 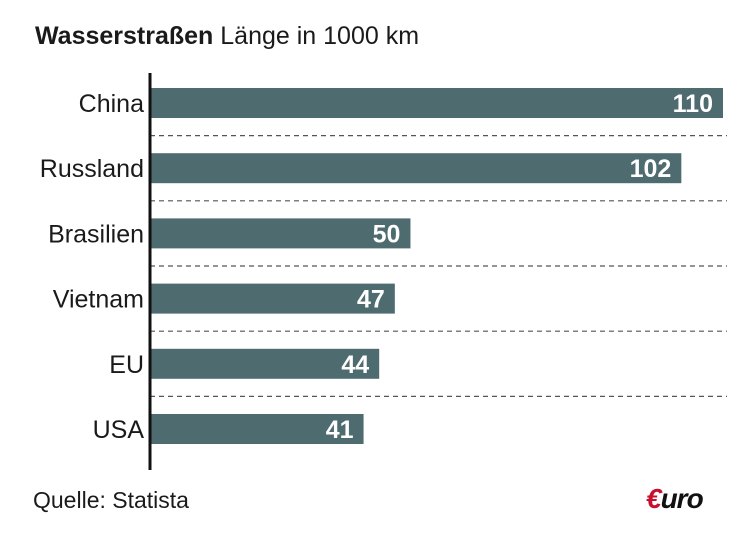 I want to click on category-label: Russland, so click(x=92, y=169).